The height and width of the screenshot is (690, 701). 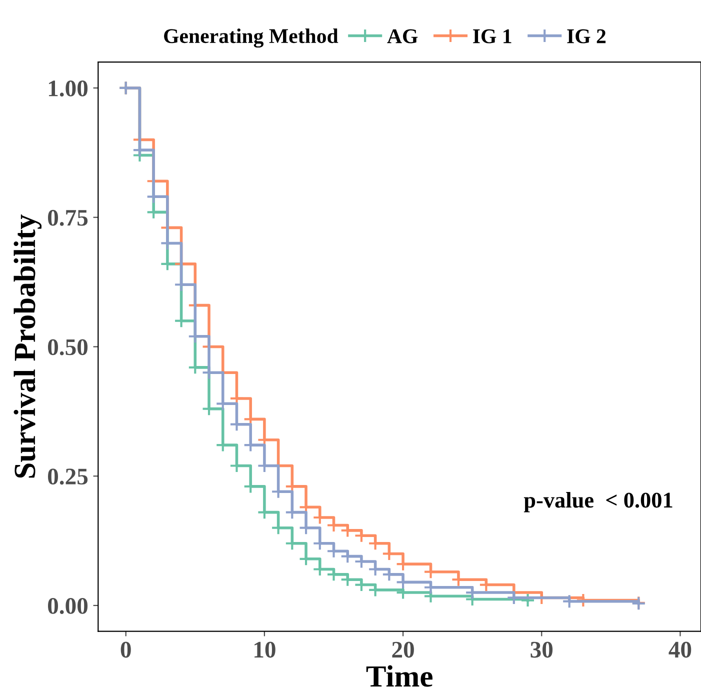 What do you see at coordinates (598, 502) in the screenshot?
I see `annotation: p-value < 0.001` at bounding box center [598, 502].